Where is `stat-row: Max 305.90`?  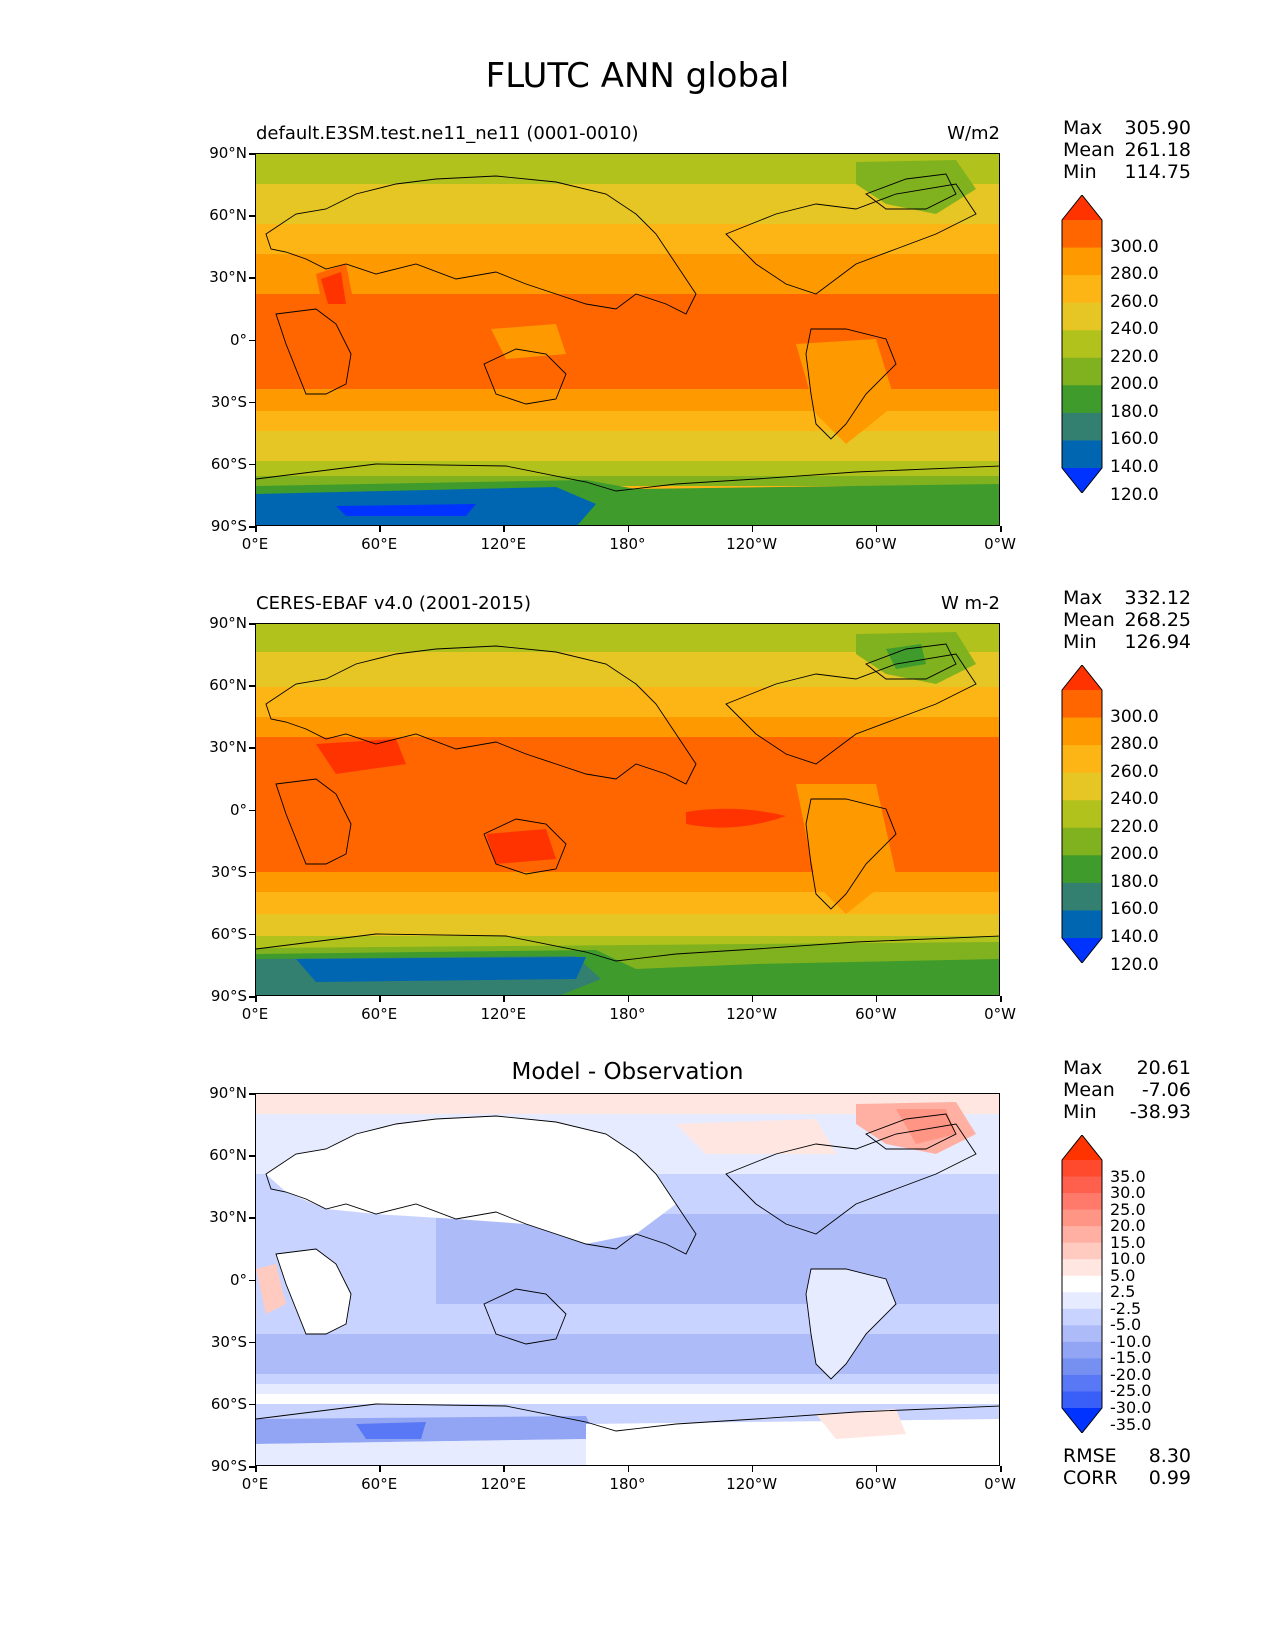
stat-row: Max 305.90 is located at coordinates (1127, 128).